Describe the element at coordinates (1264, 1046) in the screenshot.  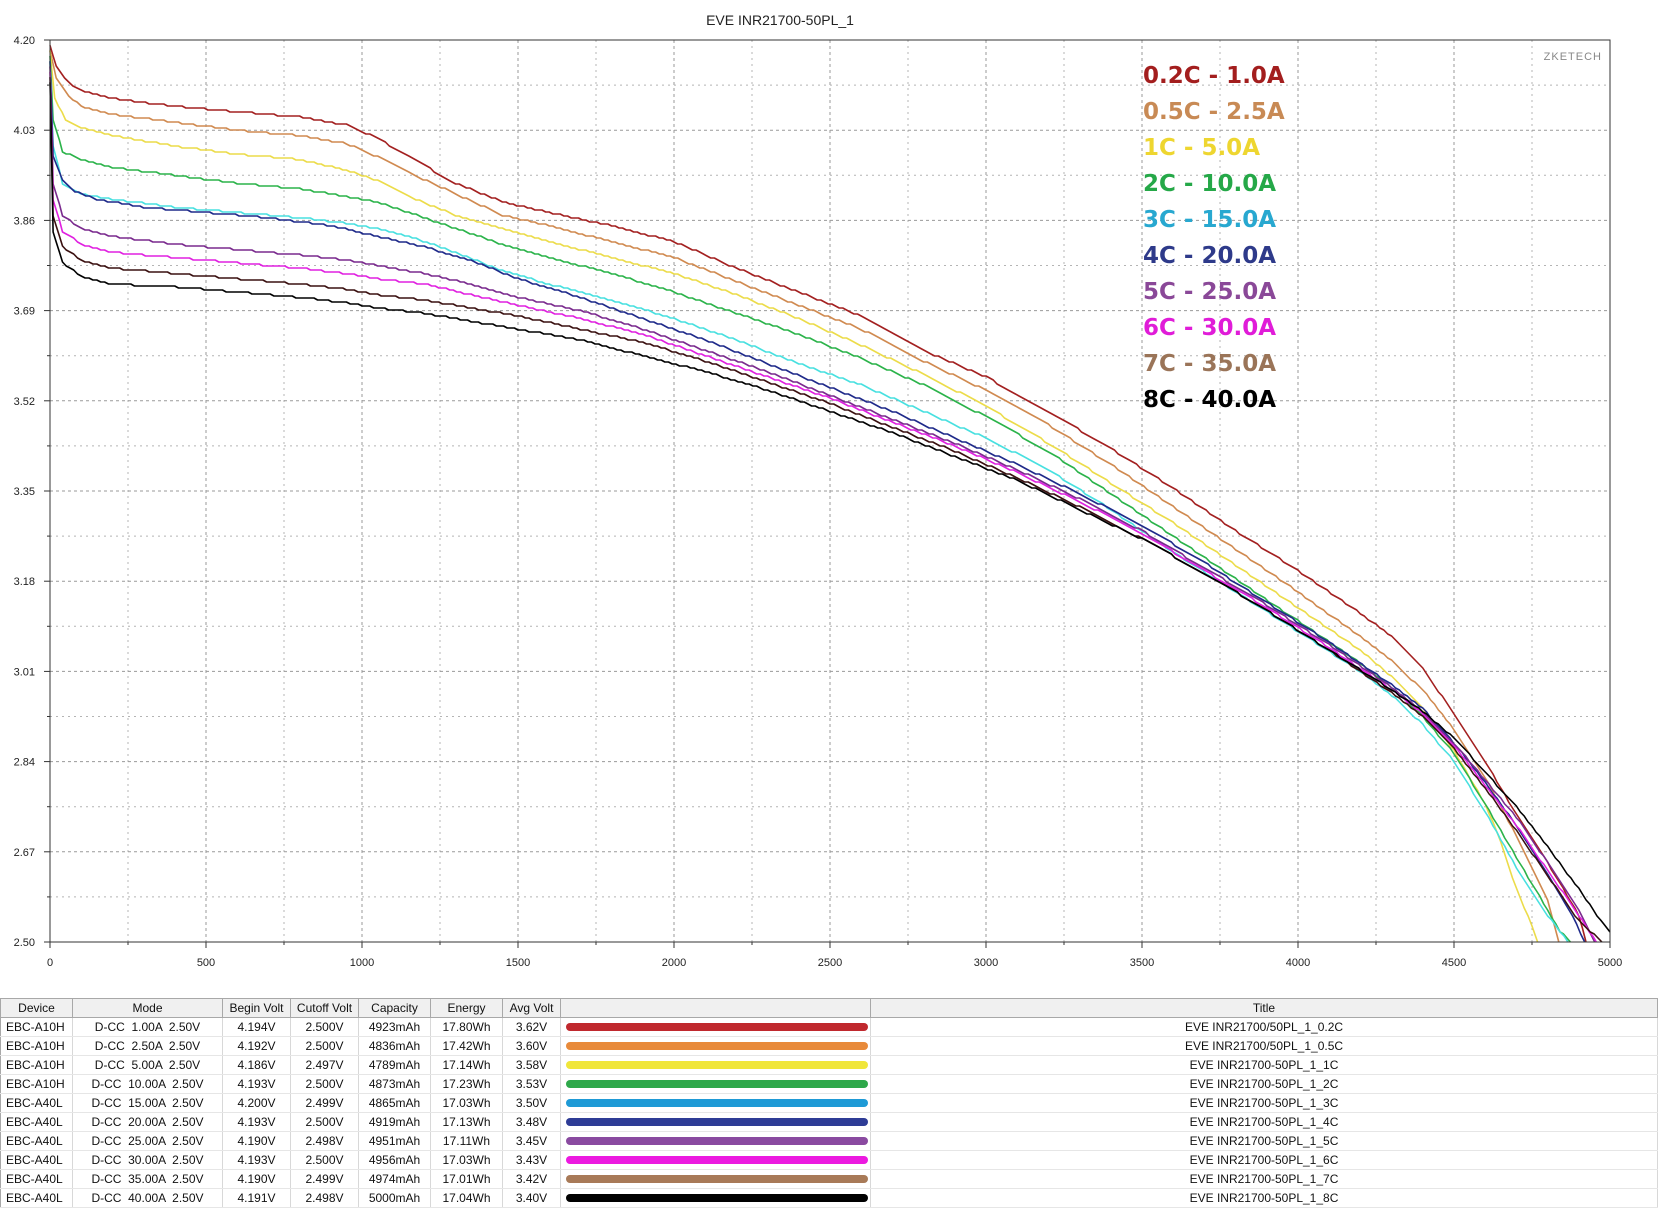
I see `cell-title: EVE INR21700/50PL_1_0.5C` at that location.